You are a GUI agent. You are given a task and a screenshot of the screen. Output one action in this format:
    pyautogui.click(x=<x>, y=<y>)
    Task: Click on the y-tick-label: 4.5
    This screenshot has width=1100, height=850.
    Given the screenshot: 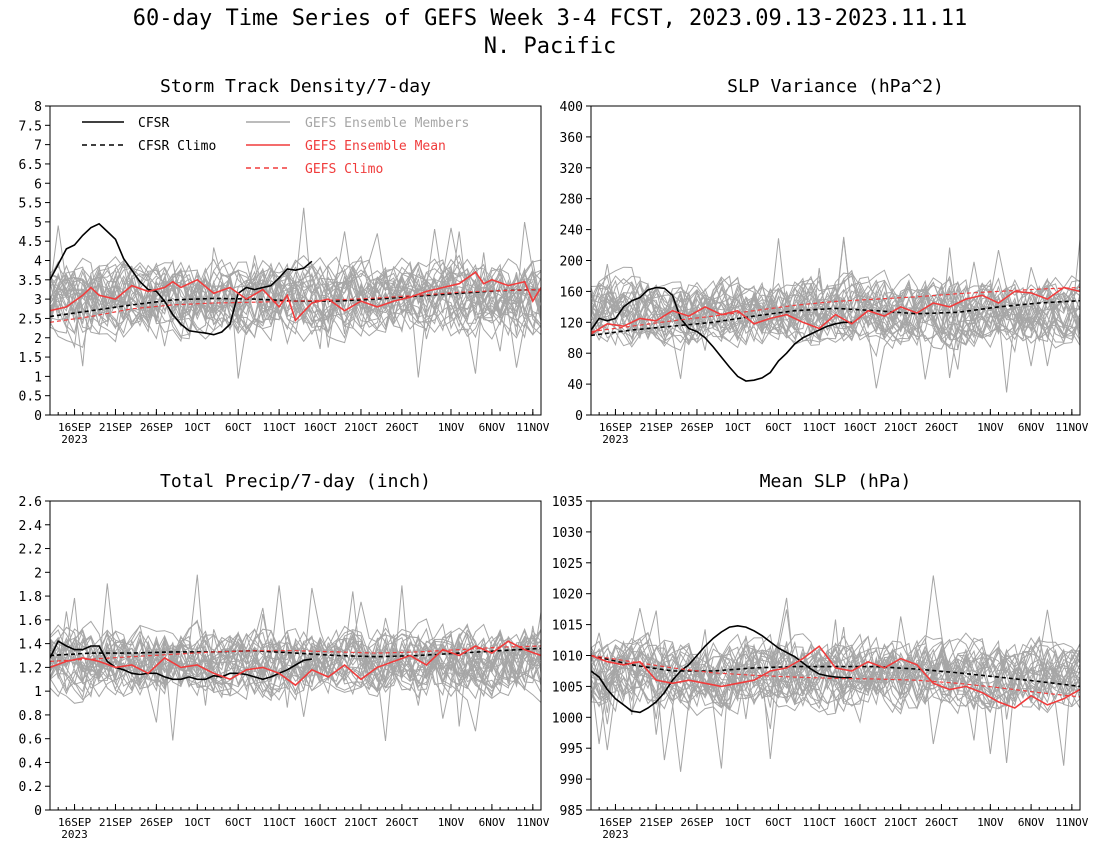 What is the action you would take?
    pyautogui.click(x=30, y=242)
    